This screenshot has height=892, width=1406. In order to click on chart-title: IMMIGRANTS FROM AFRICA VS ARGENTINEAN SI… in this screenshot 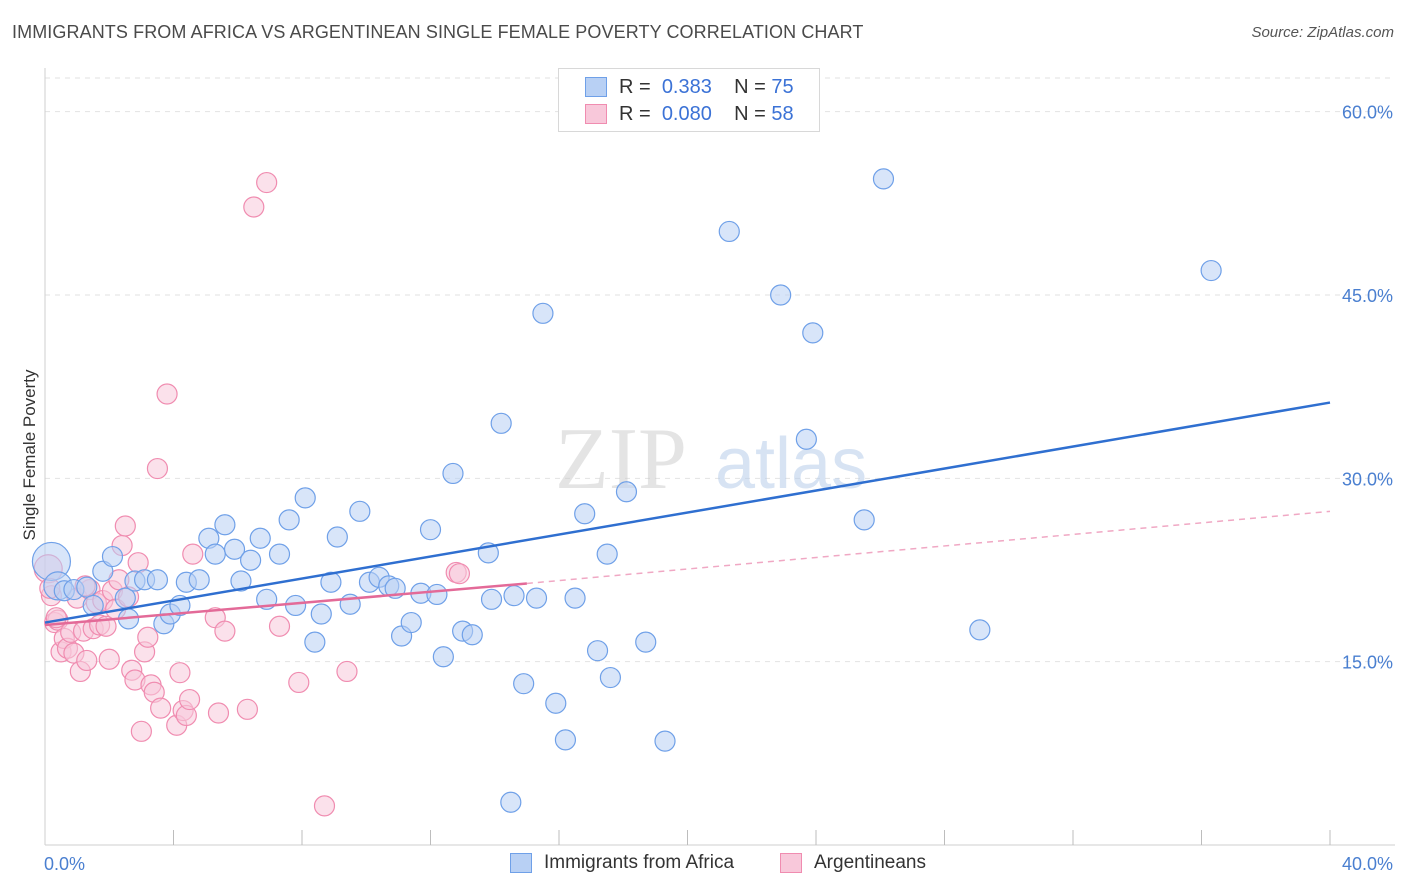, I will do `click(438, 32)`.